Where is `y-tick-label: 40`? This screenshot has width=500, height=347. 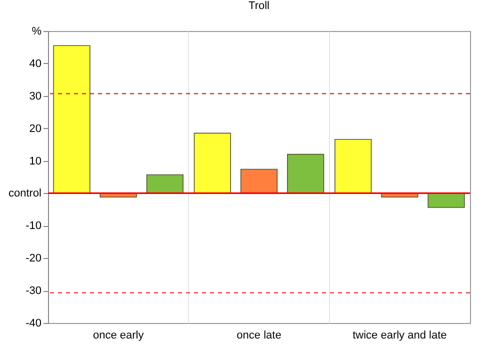
y-tick-label: 40 is located at coordinates (35, 64).